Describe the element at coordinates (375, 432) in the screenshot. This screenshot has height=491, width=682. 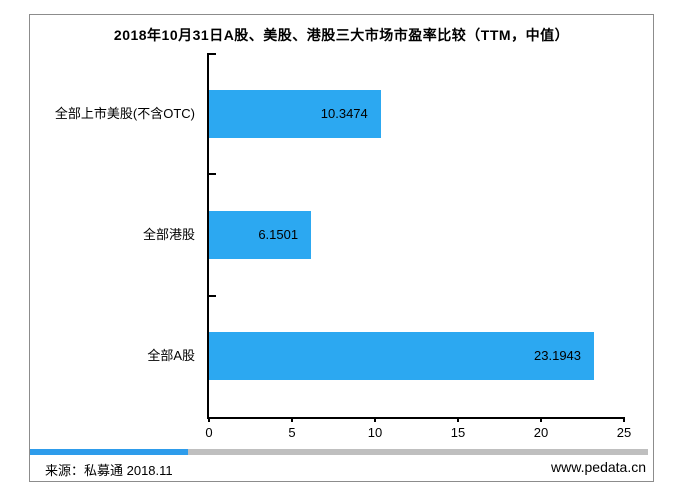
I see `x-axis-tick-label: 10` at that location.